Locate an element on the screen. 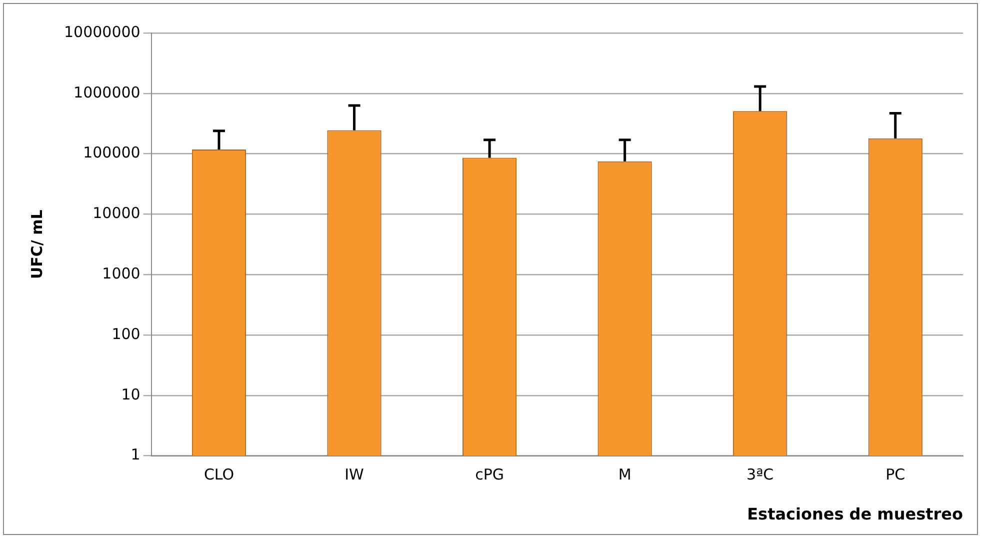  x-tick-label: IW is located at coordinates (354, 475).